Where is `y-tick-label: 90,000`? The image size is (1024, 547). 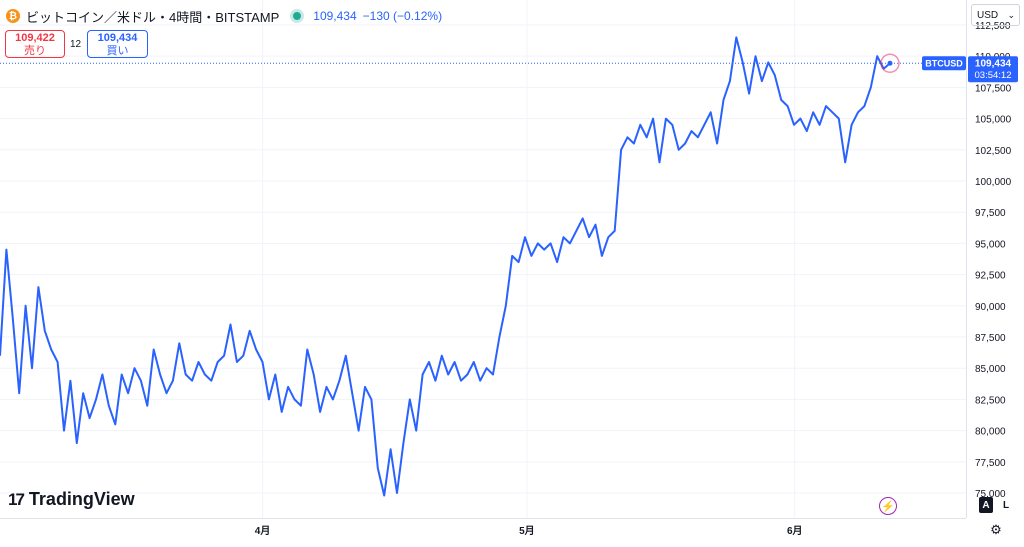
y-tick-label: 90,000 is located at coordinates (990, 307).